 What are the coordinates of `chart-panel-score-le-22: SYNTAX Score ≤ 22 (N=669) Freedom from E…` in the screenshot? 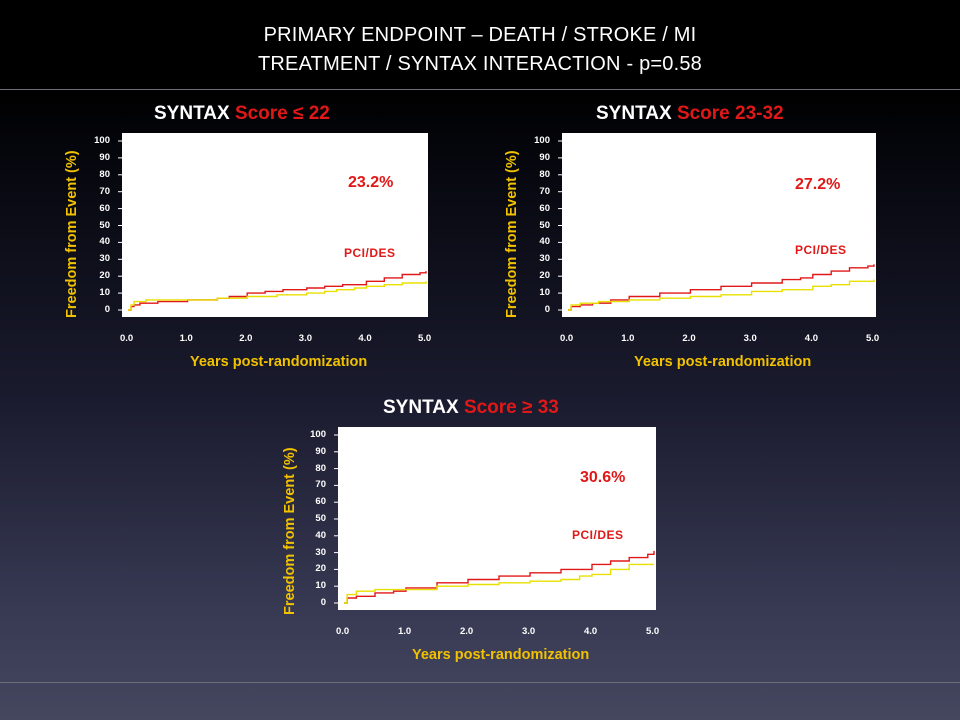 It's located at (247, 236).